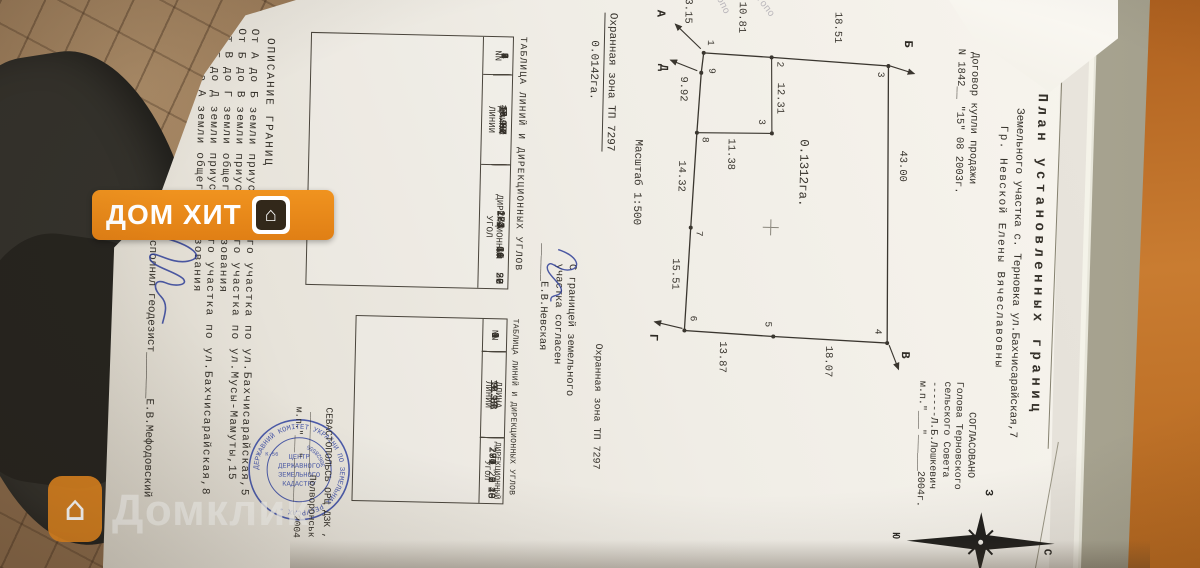  What do you see at coordinates (593, 70) in the screenshot?
I see `protection-zone-area: 0.0142га.` at bounding box center [593, 70].